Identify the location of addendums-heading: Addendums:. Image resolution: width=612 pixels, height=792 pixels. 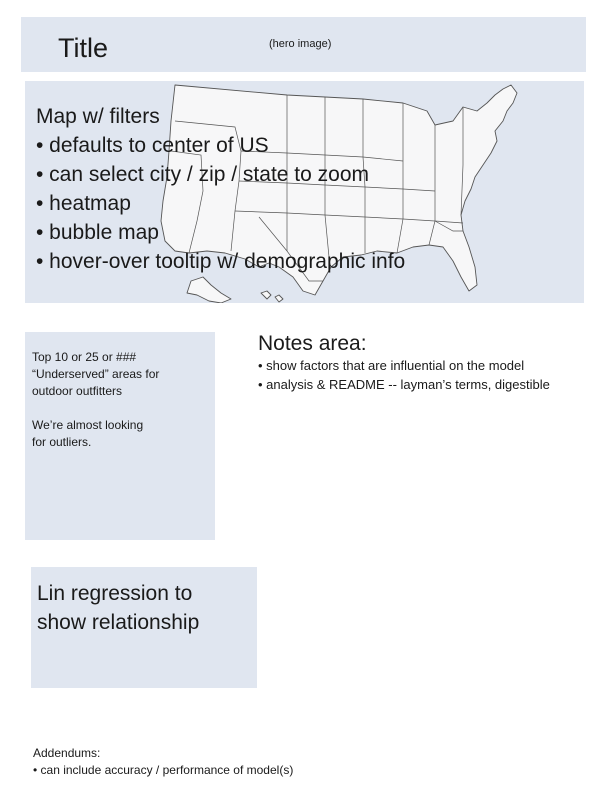
(67, 753).